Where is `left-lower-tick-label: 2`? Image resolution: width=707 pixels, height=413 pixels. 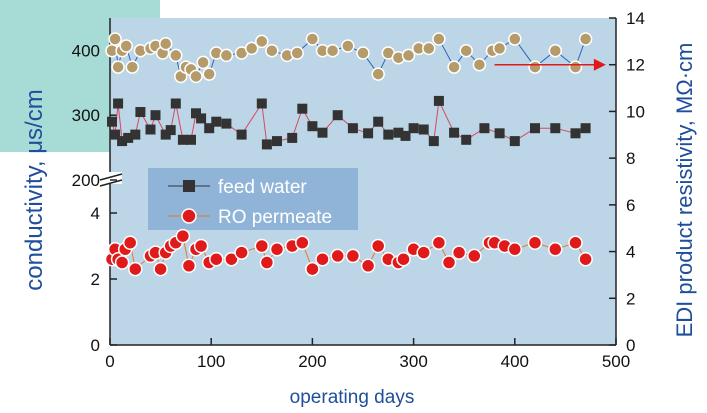
left-lower-tick-label: 2 is located at coordinates (95, 279).